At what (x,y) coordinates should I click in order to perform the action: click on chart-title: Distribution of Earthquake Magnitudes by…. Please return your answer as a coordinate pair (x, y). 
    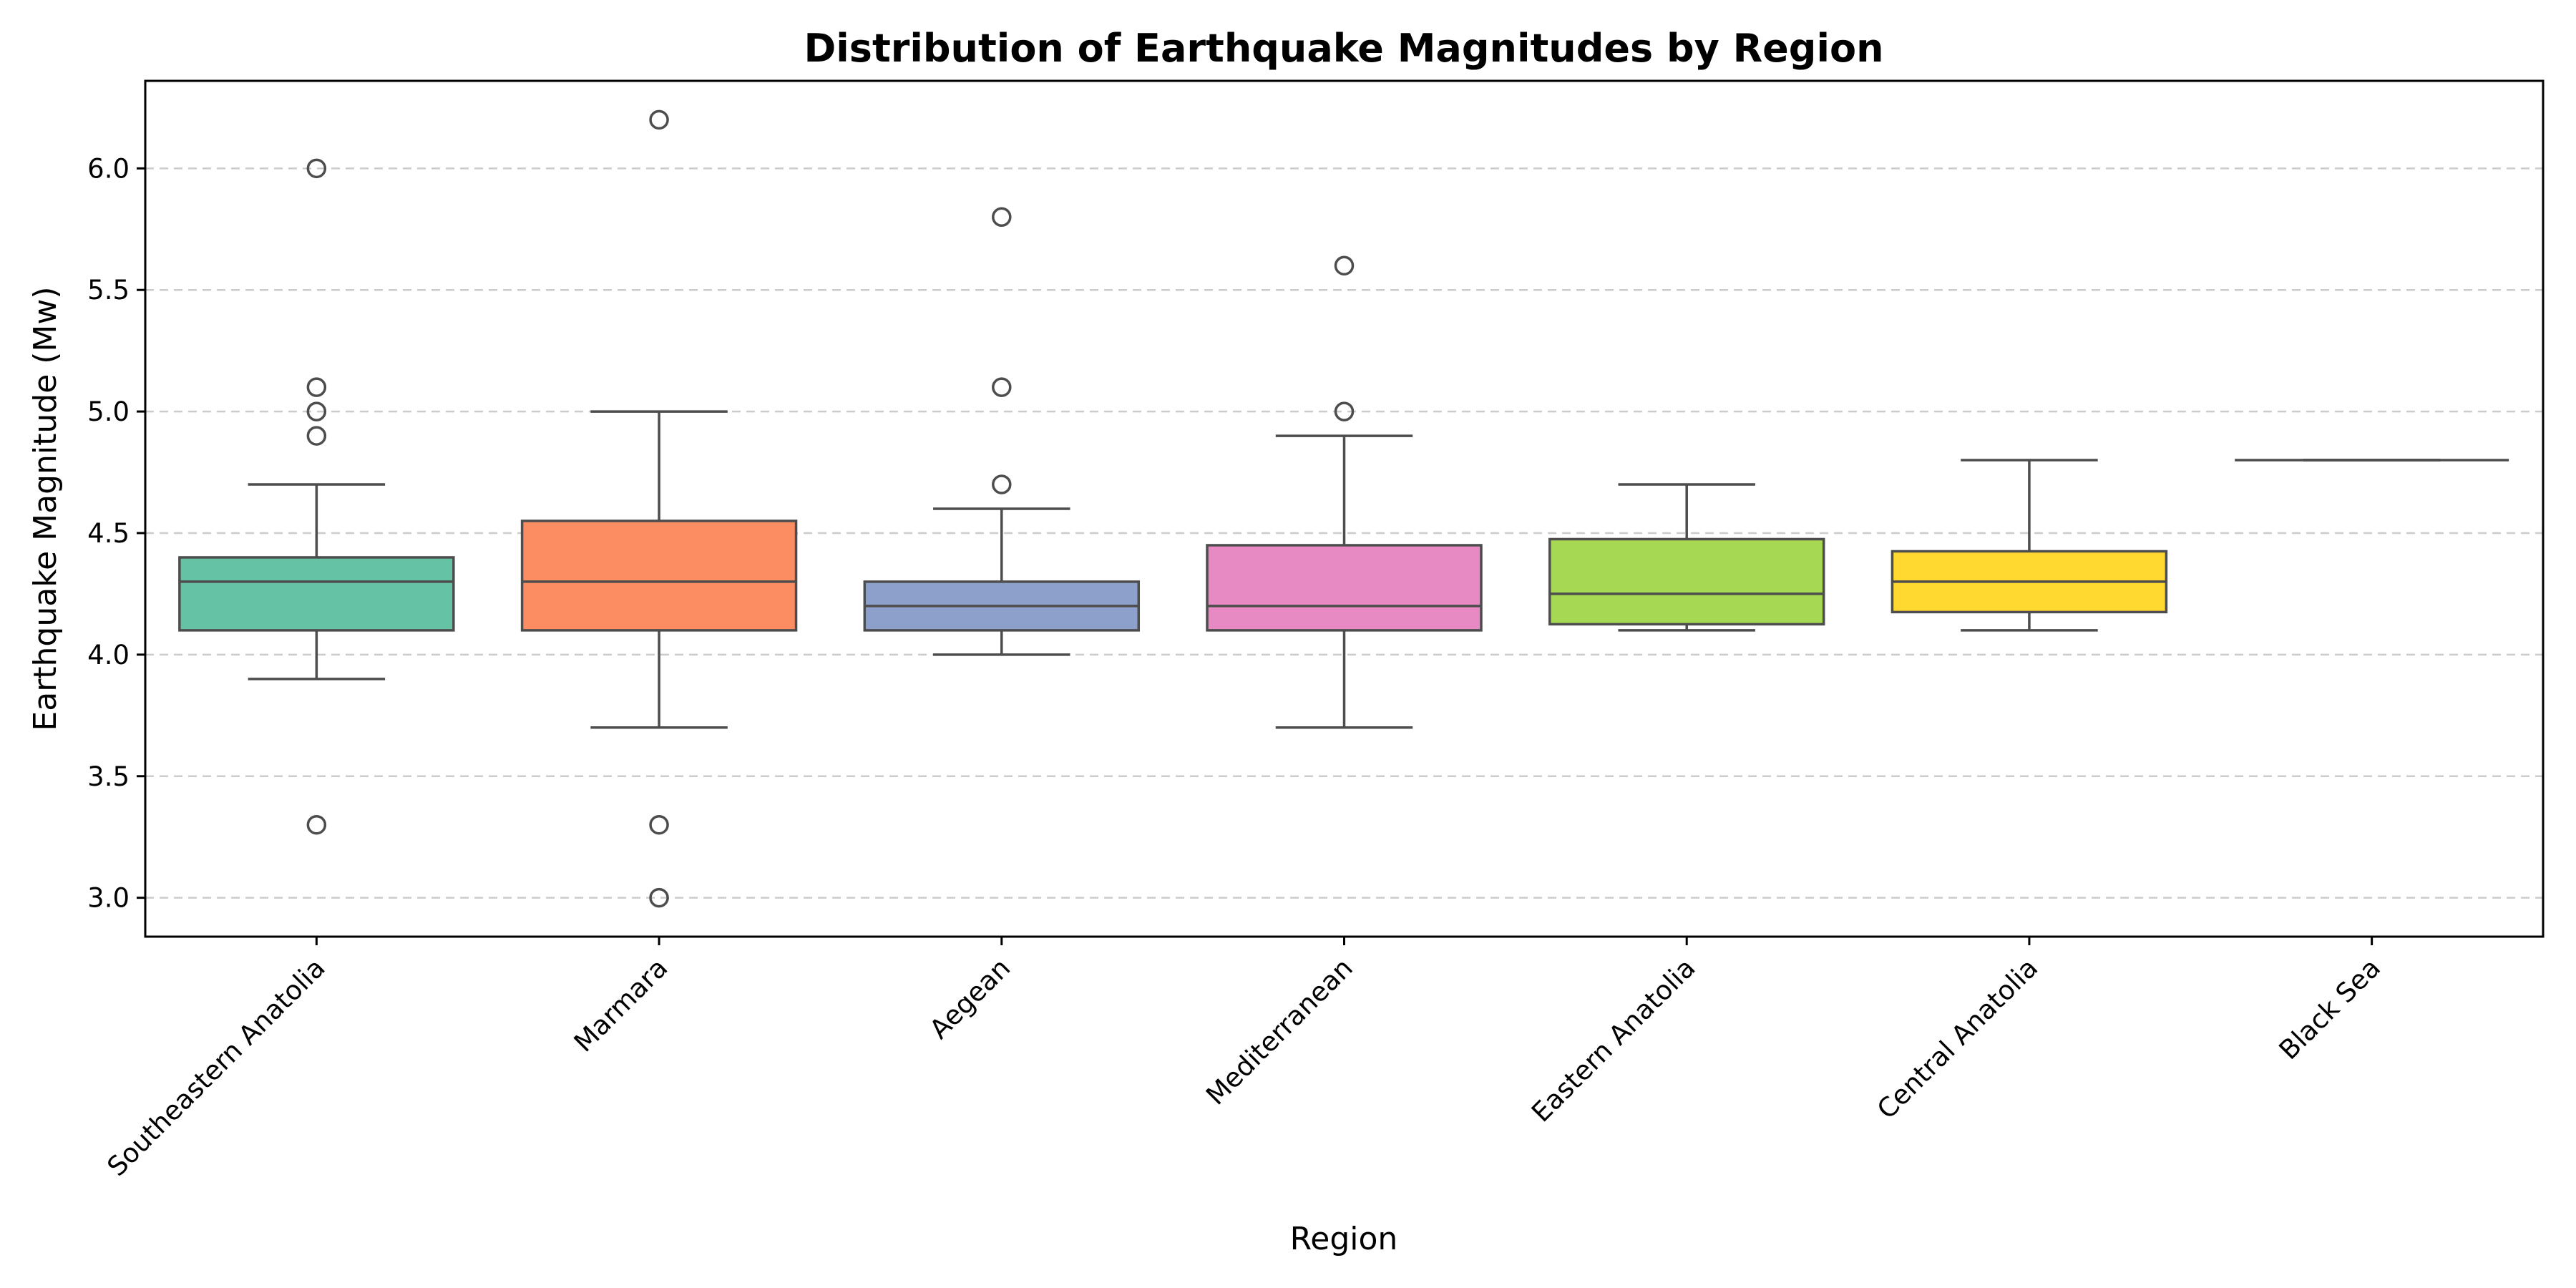
    Looking at the image, I should click on (1343, 48).